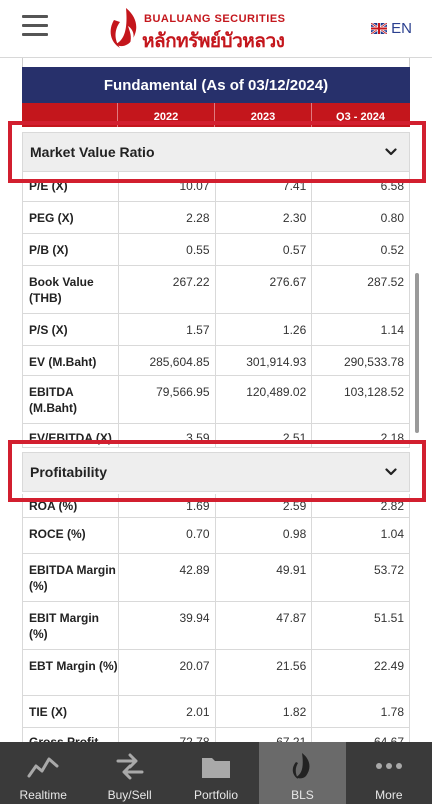  What do you see at coordinates (69, 472) in the screenshot?
I see `section-title: Profitability` at bounding box center [69, 472].